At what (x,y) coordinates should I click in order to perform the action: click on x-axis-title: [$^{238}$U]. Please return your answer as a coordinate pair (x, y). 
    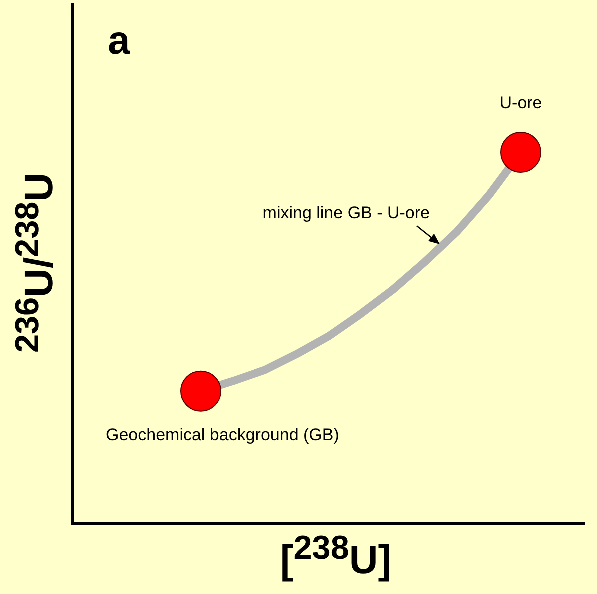
    Looking at the image, I should click on (336, 557).